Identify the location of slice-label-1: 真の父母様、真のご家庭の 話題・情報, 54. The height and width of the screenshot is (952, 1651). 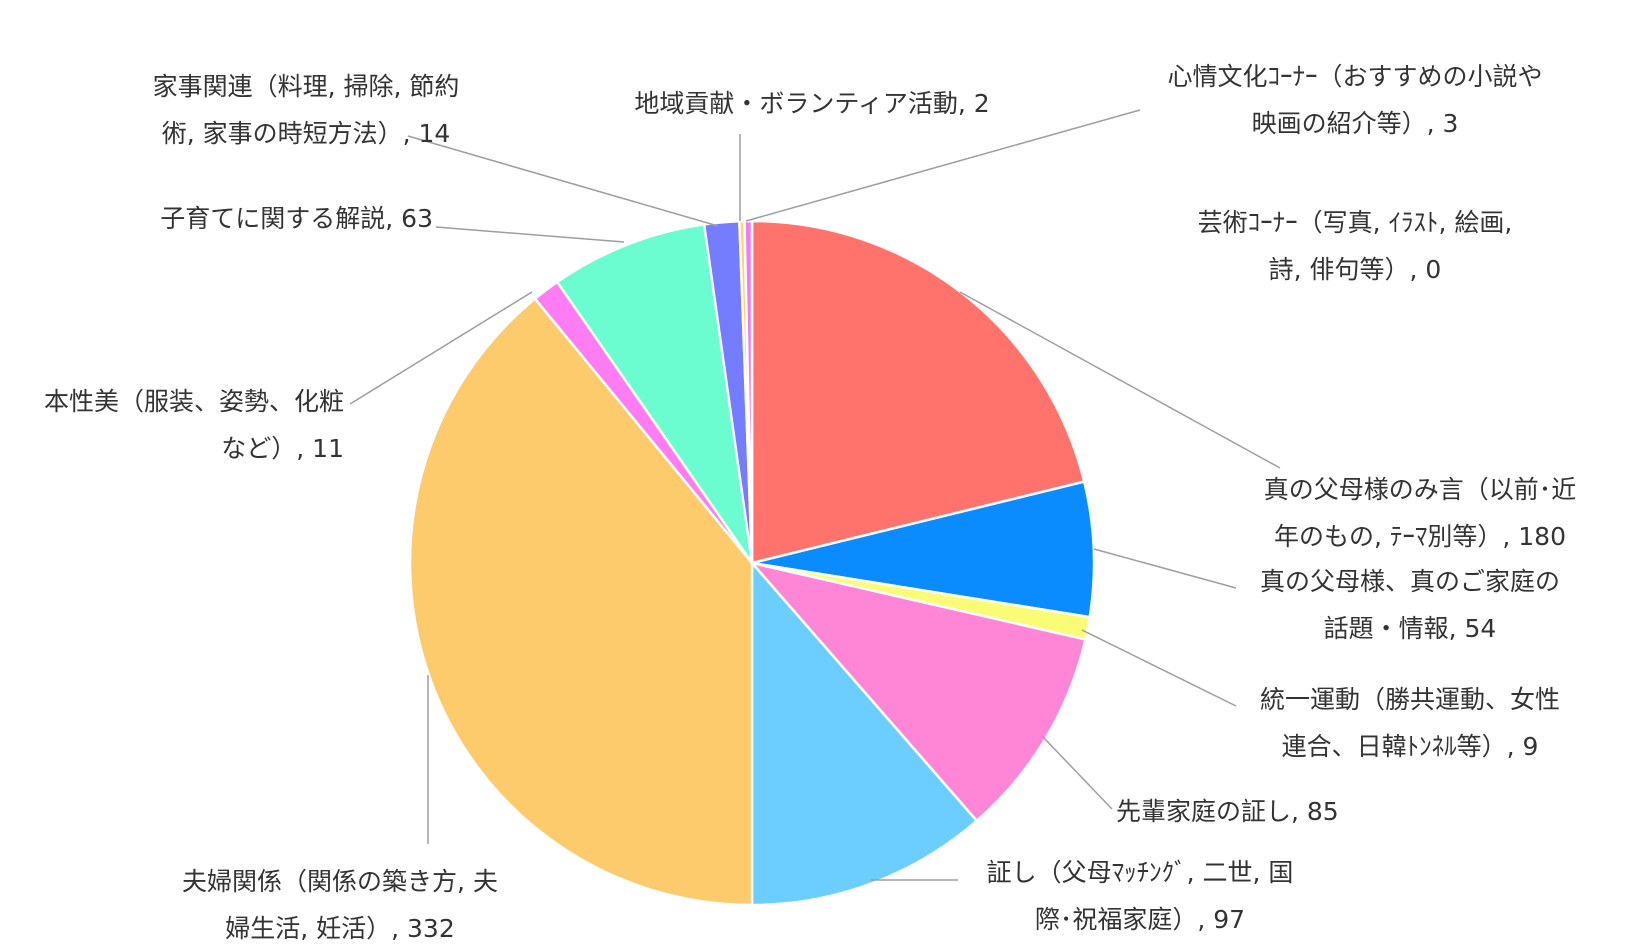
(1410, 605).